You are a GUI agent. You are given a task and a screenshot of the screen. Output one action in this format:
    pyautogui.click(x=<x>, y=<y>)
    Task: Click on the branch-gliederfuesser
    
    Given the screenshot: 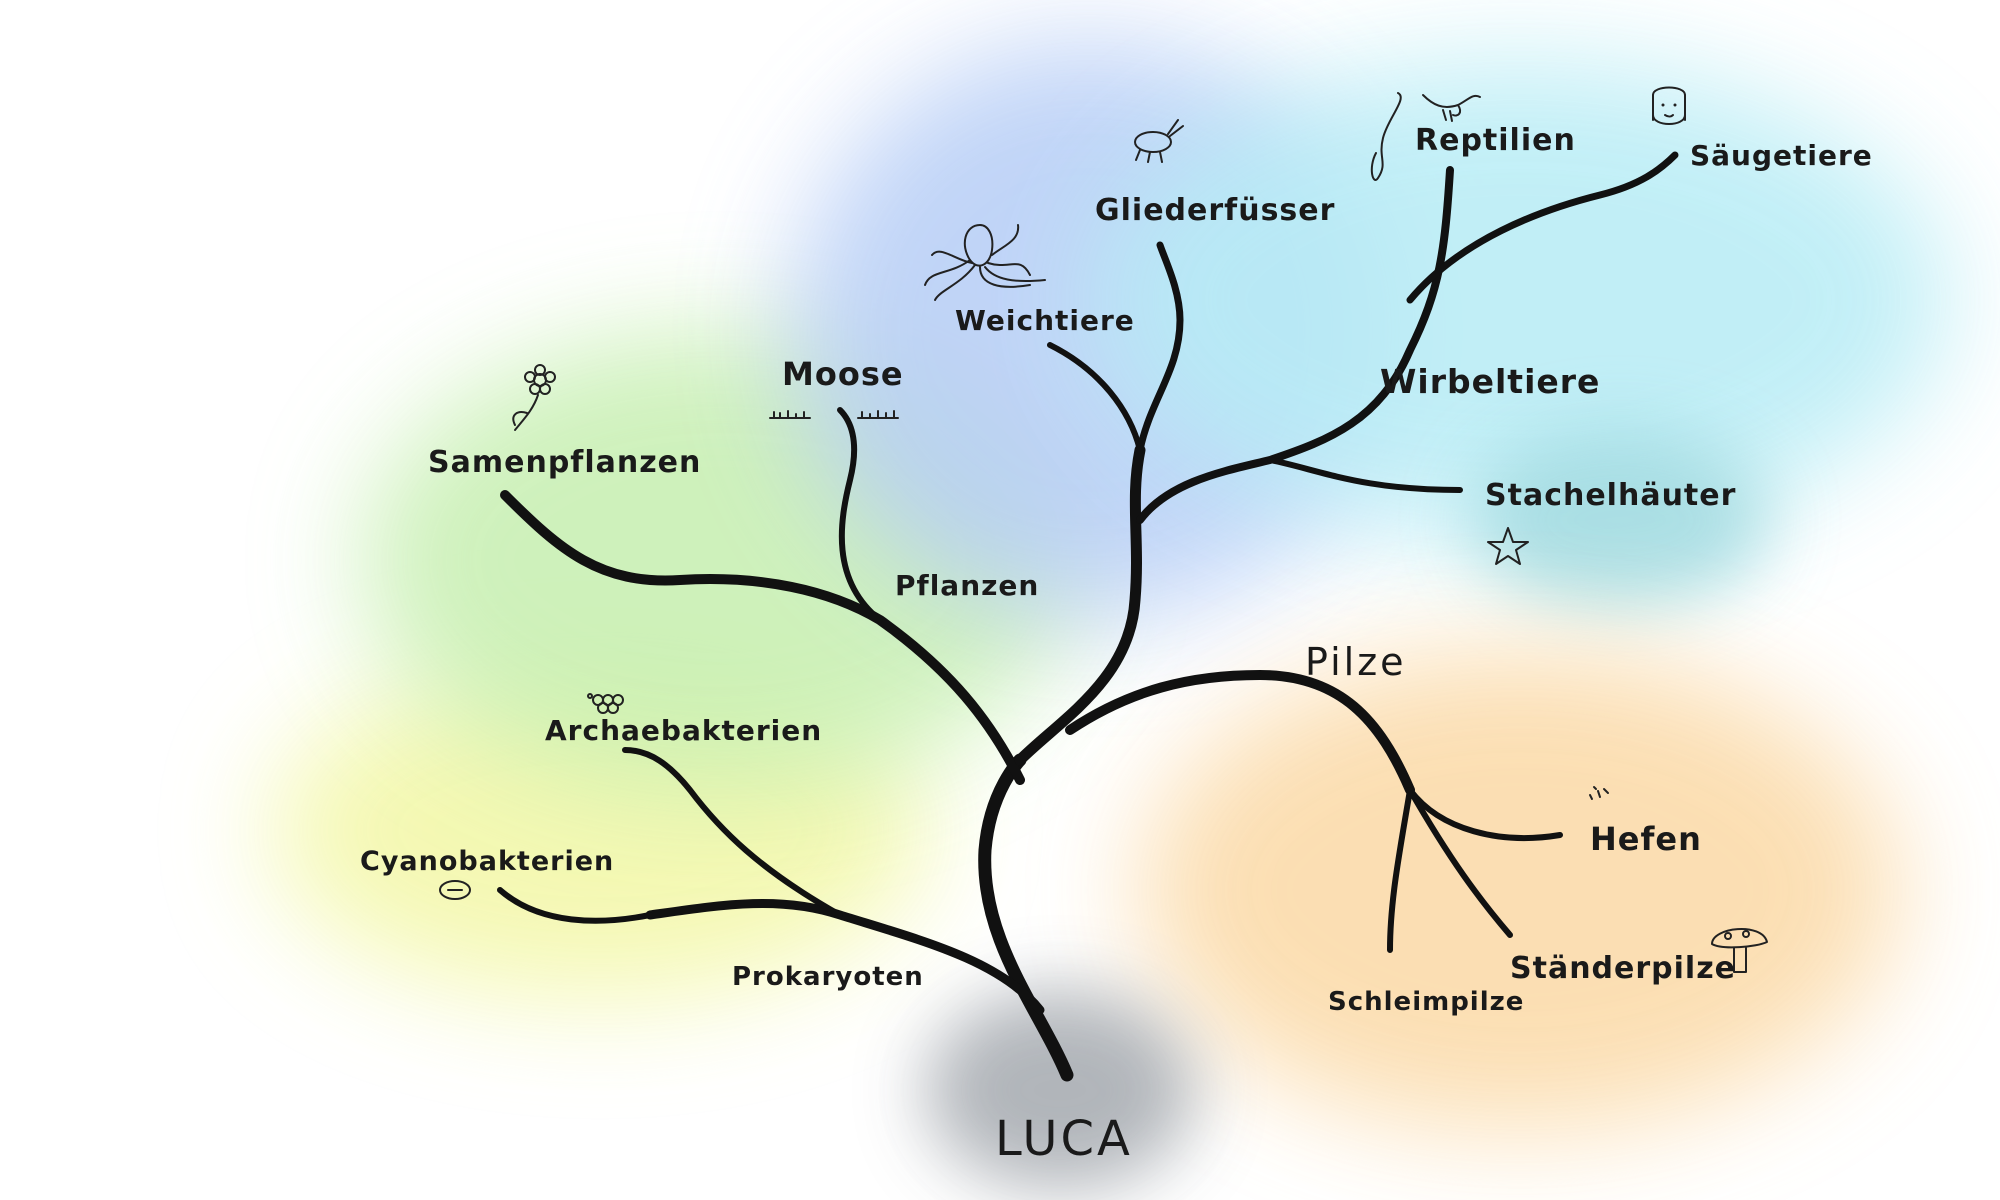 What is the action you would take?
    pyautogui.click(x=1160, y=347)
    